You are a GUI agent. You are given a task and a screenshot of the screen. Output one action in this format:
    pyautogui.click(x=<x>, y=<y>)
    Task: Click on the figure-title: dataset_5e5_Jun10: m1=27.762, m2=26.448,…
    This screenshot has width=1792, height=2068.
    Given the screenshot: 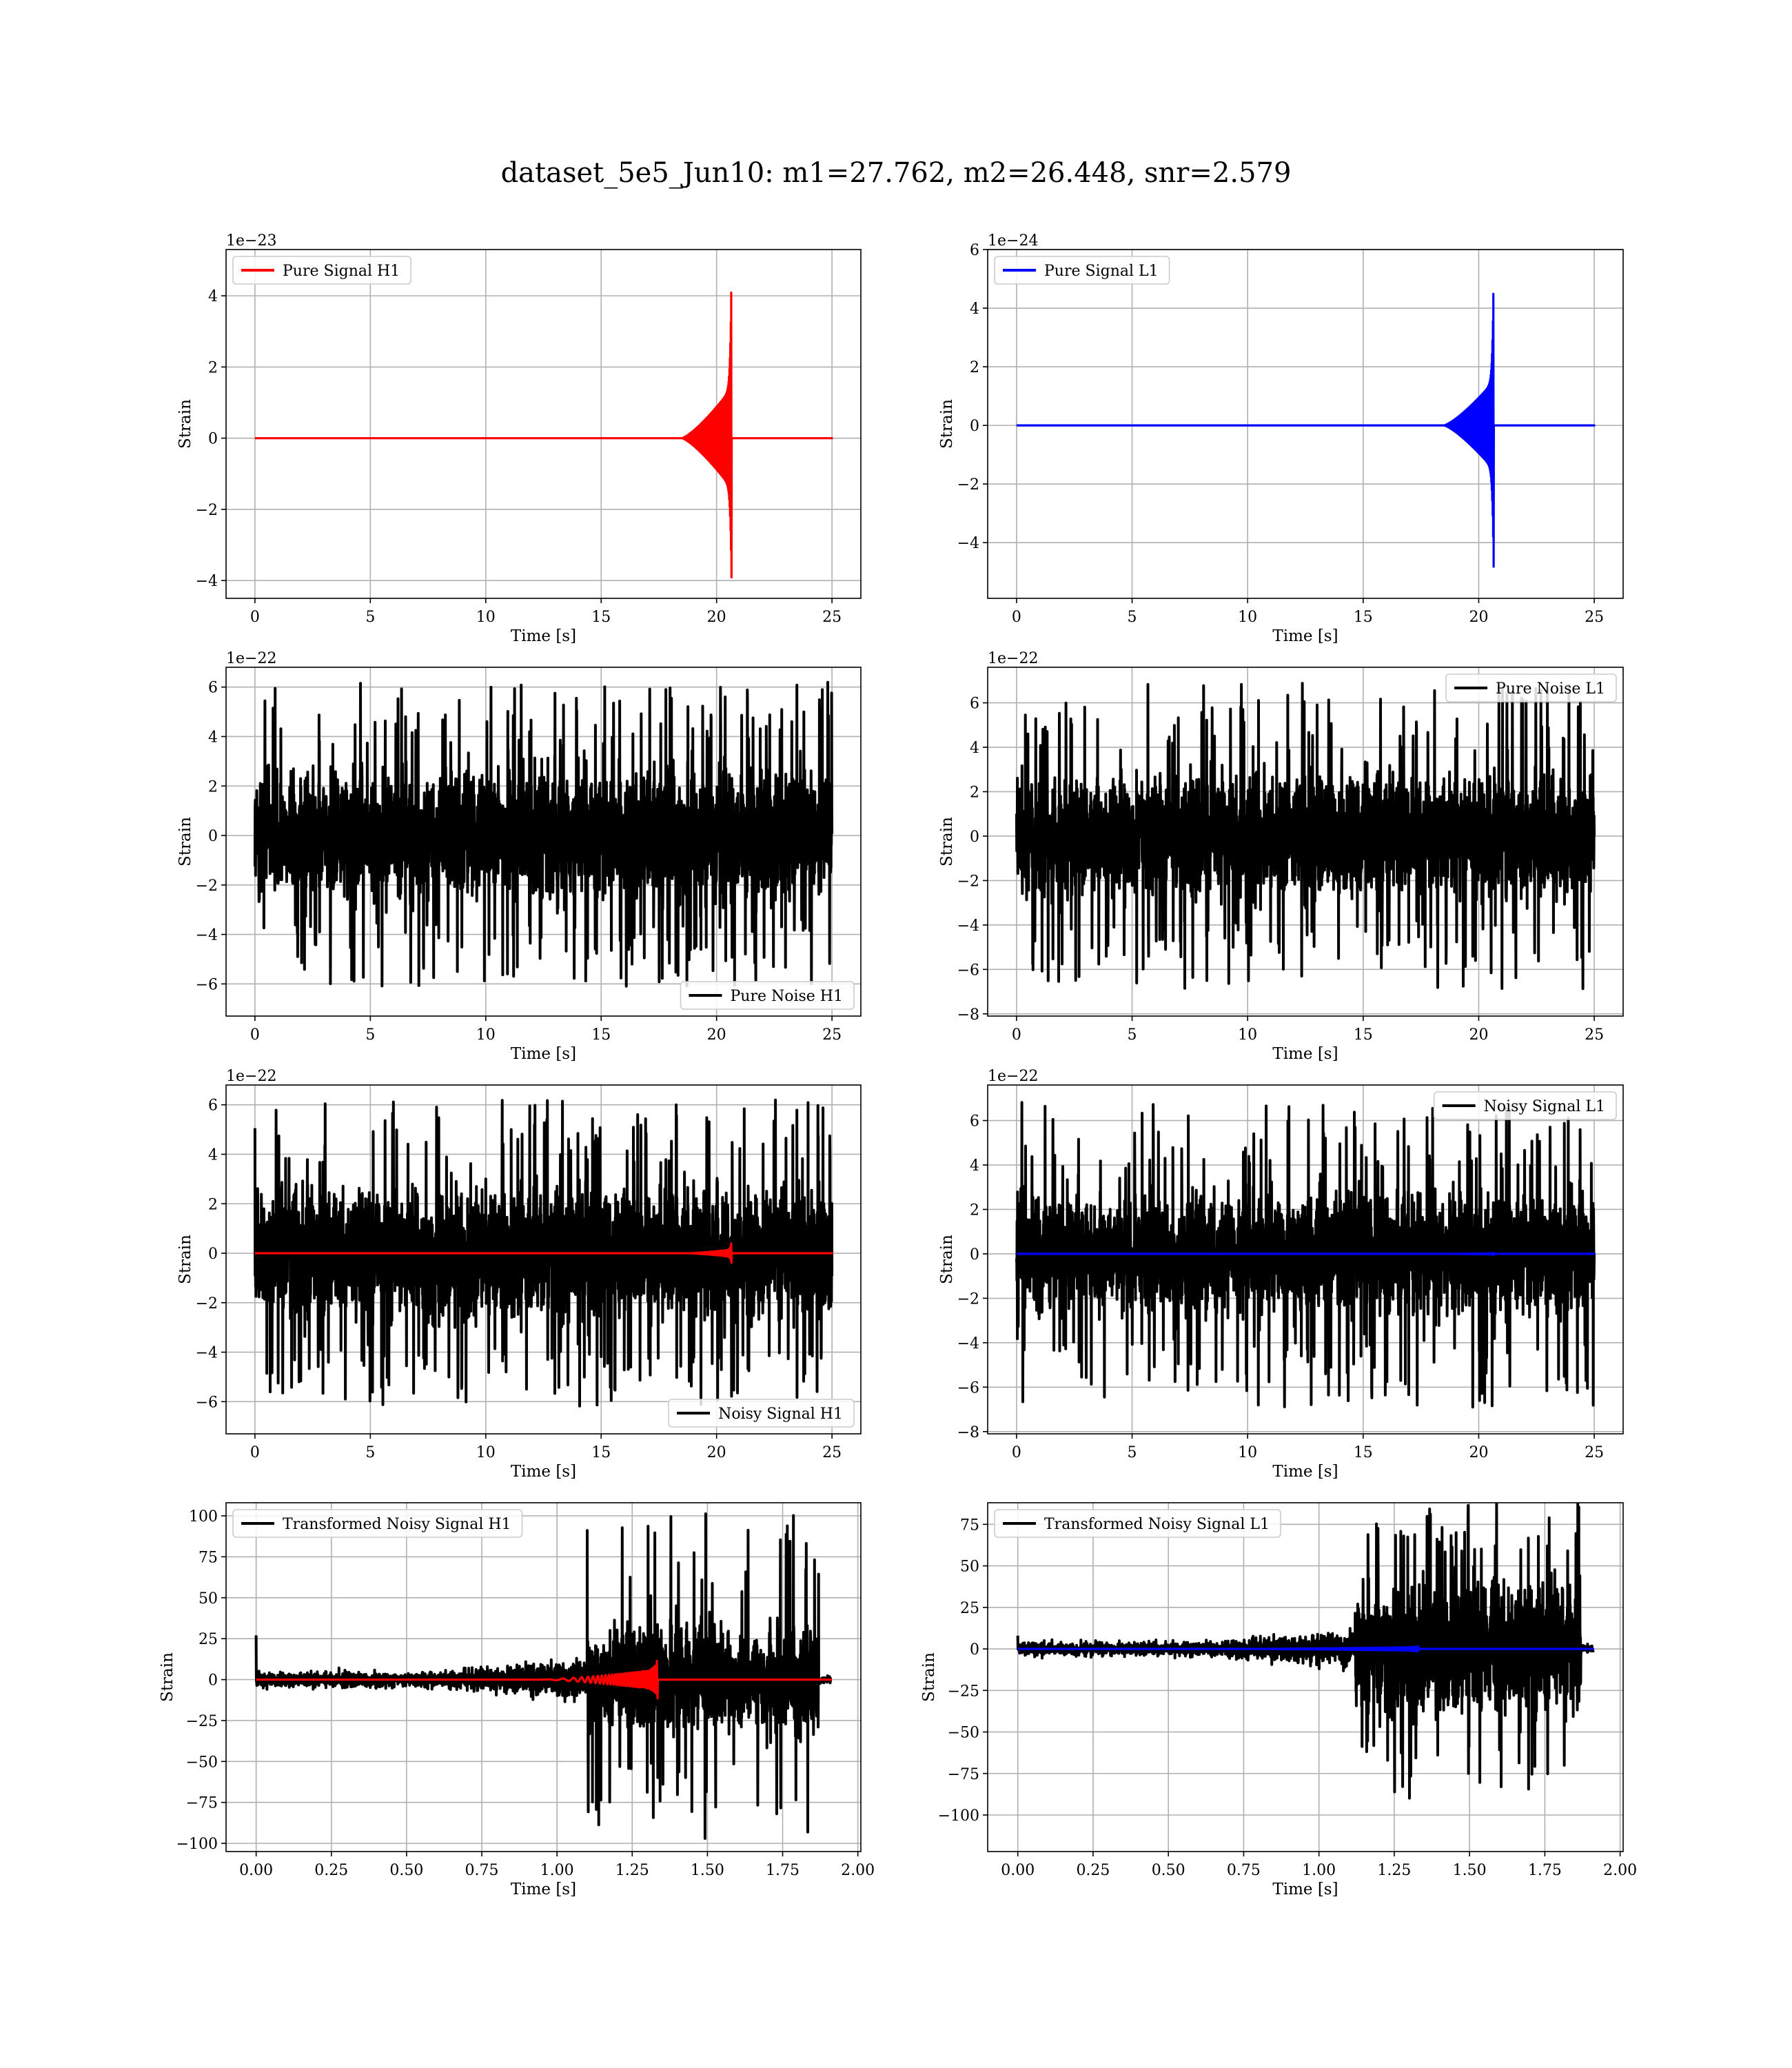 What is the action you would take?
    pyautogui.click(x=896, y=173)
    